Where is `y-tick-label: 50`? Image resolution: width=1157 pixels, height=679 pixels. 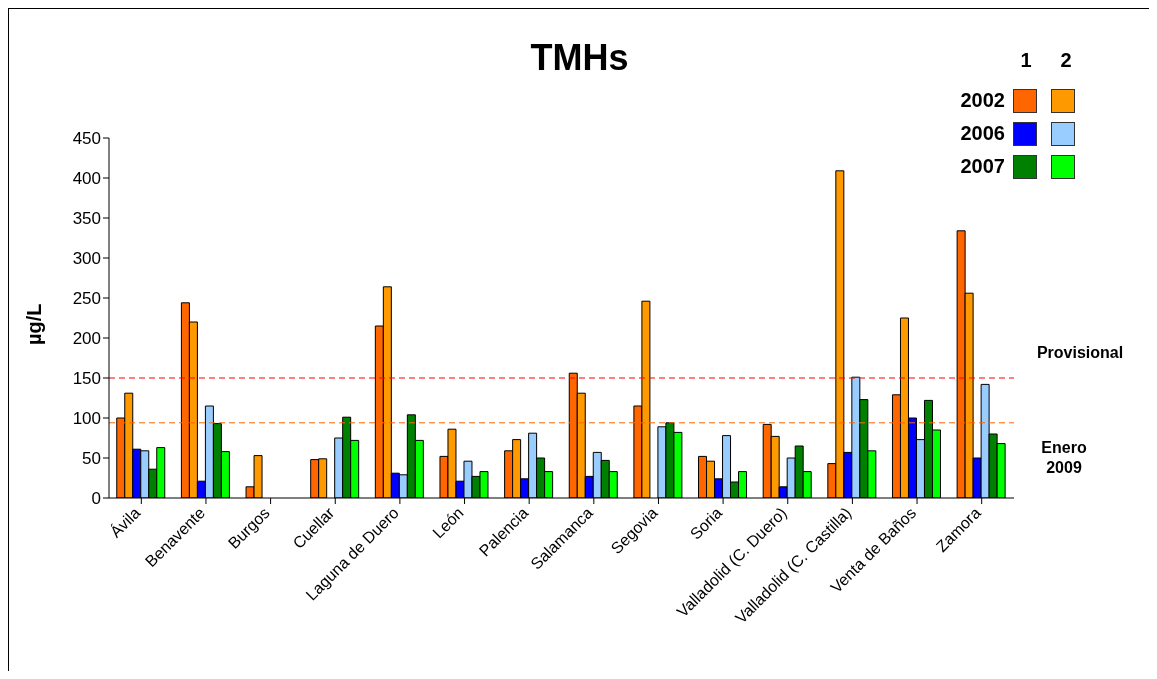
y-tick-label: 50 is located at coordinates (91, 459).